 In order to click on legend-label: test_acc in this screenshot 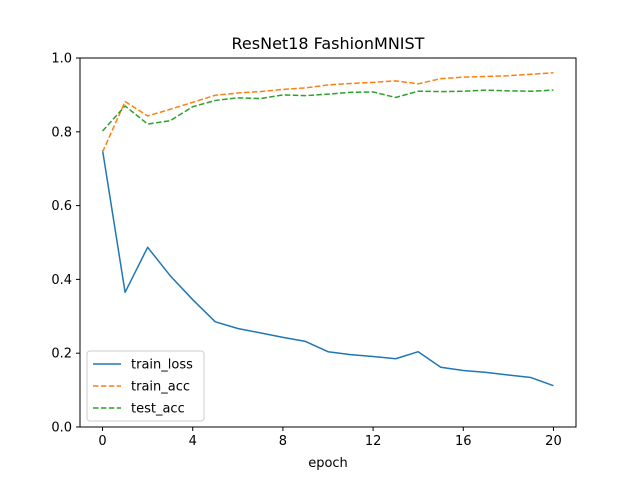, I will do `click(158, 409)`.